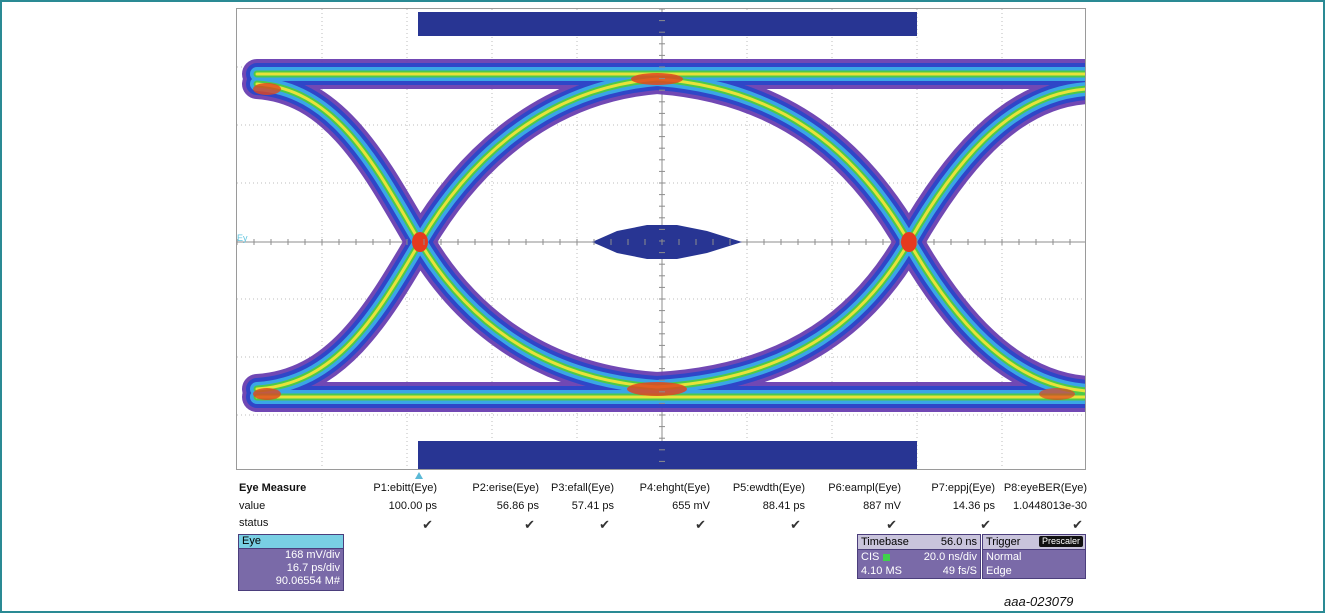  I want to click on param-header-p6: P6:eampl(Eye), so click(864, 488).